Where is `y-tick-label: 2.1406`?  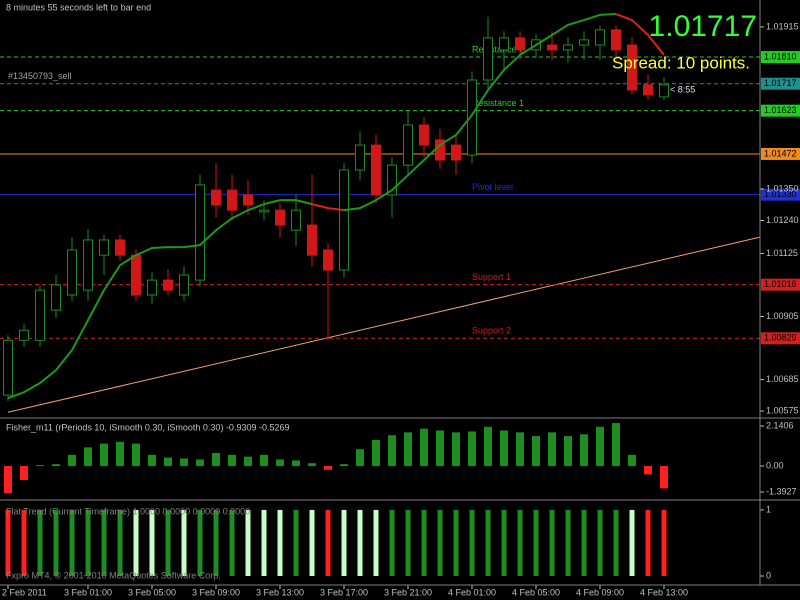 y-tick-label: 2.1406 is located at coordinates (780, 425).